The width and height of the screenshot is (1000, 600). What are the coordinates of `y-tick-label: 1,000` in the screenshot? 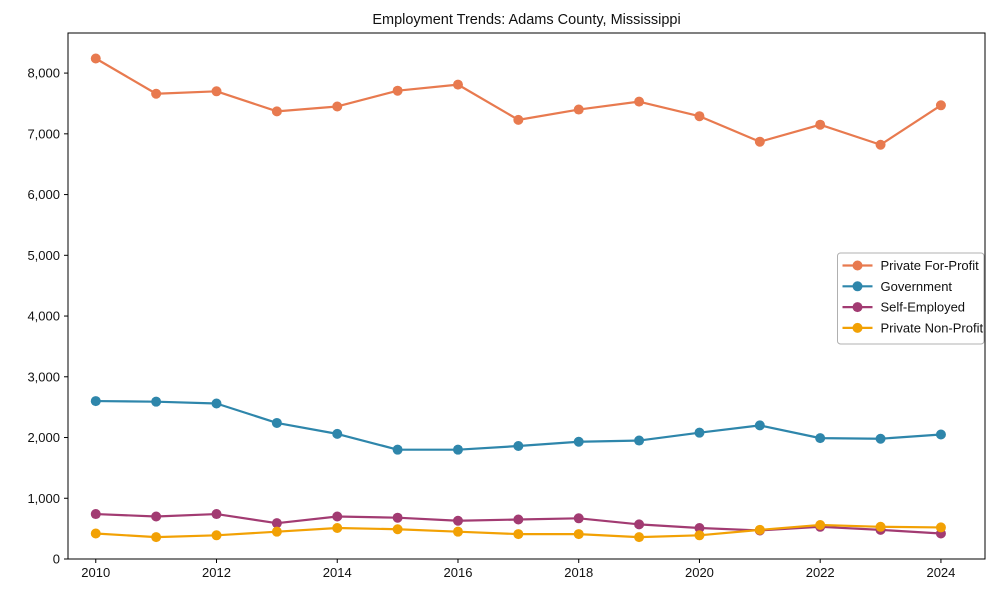 It's located at (43, 498).